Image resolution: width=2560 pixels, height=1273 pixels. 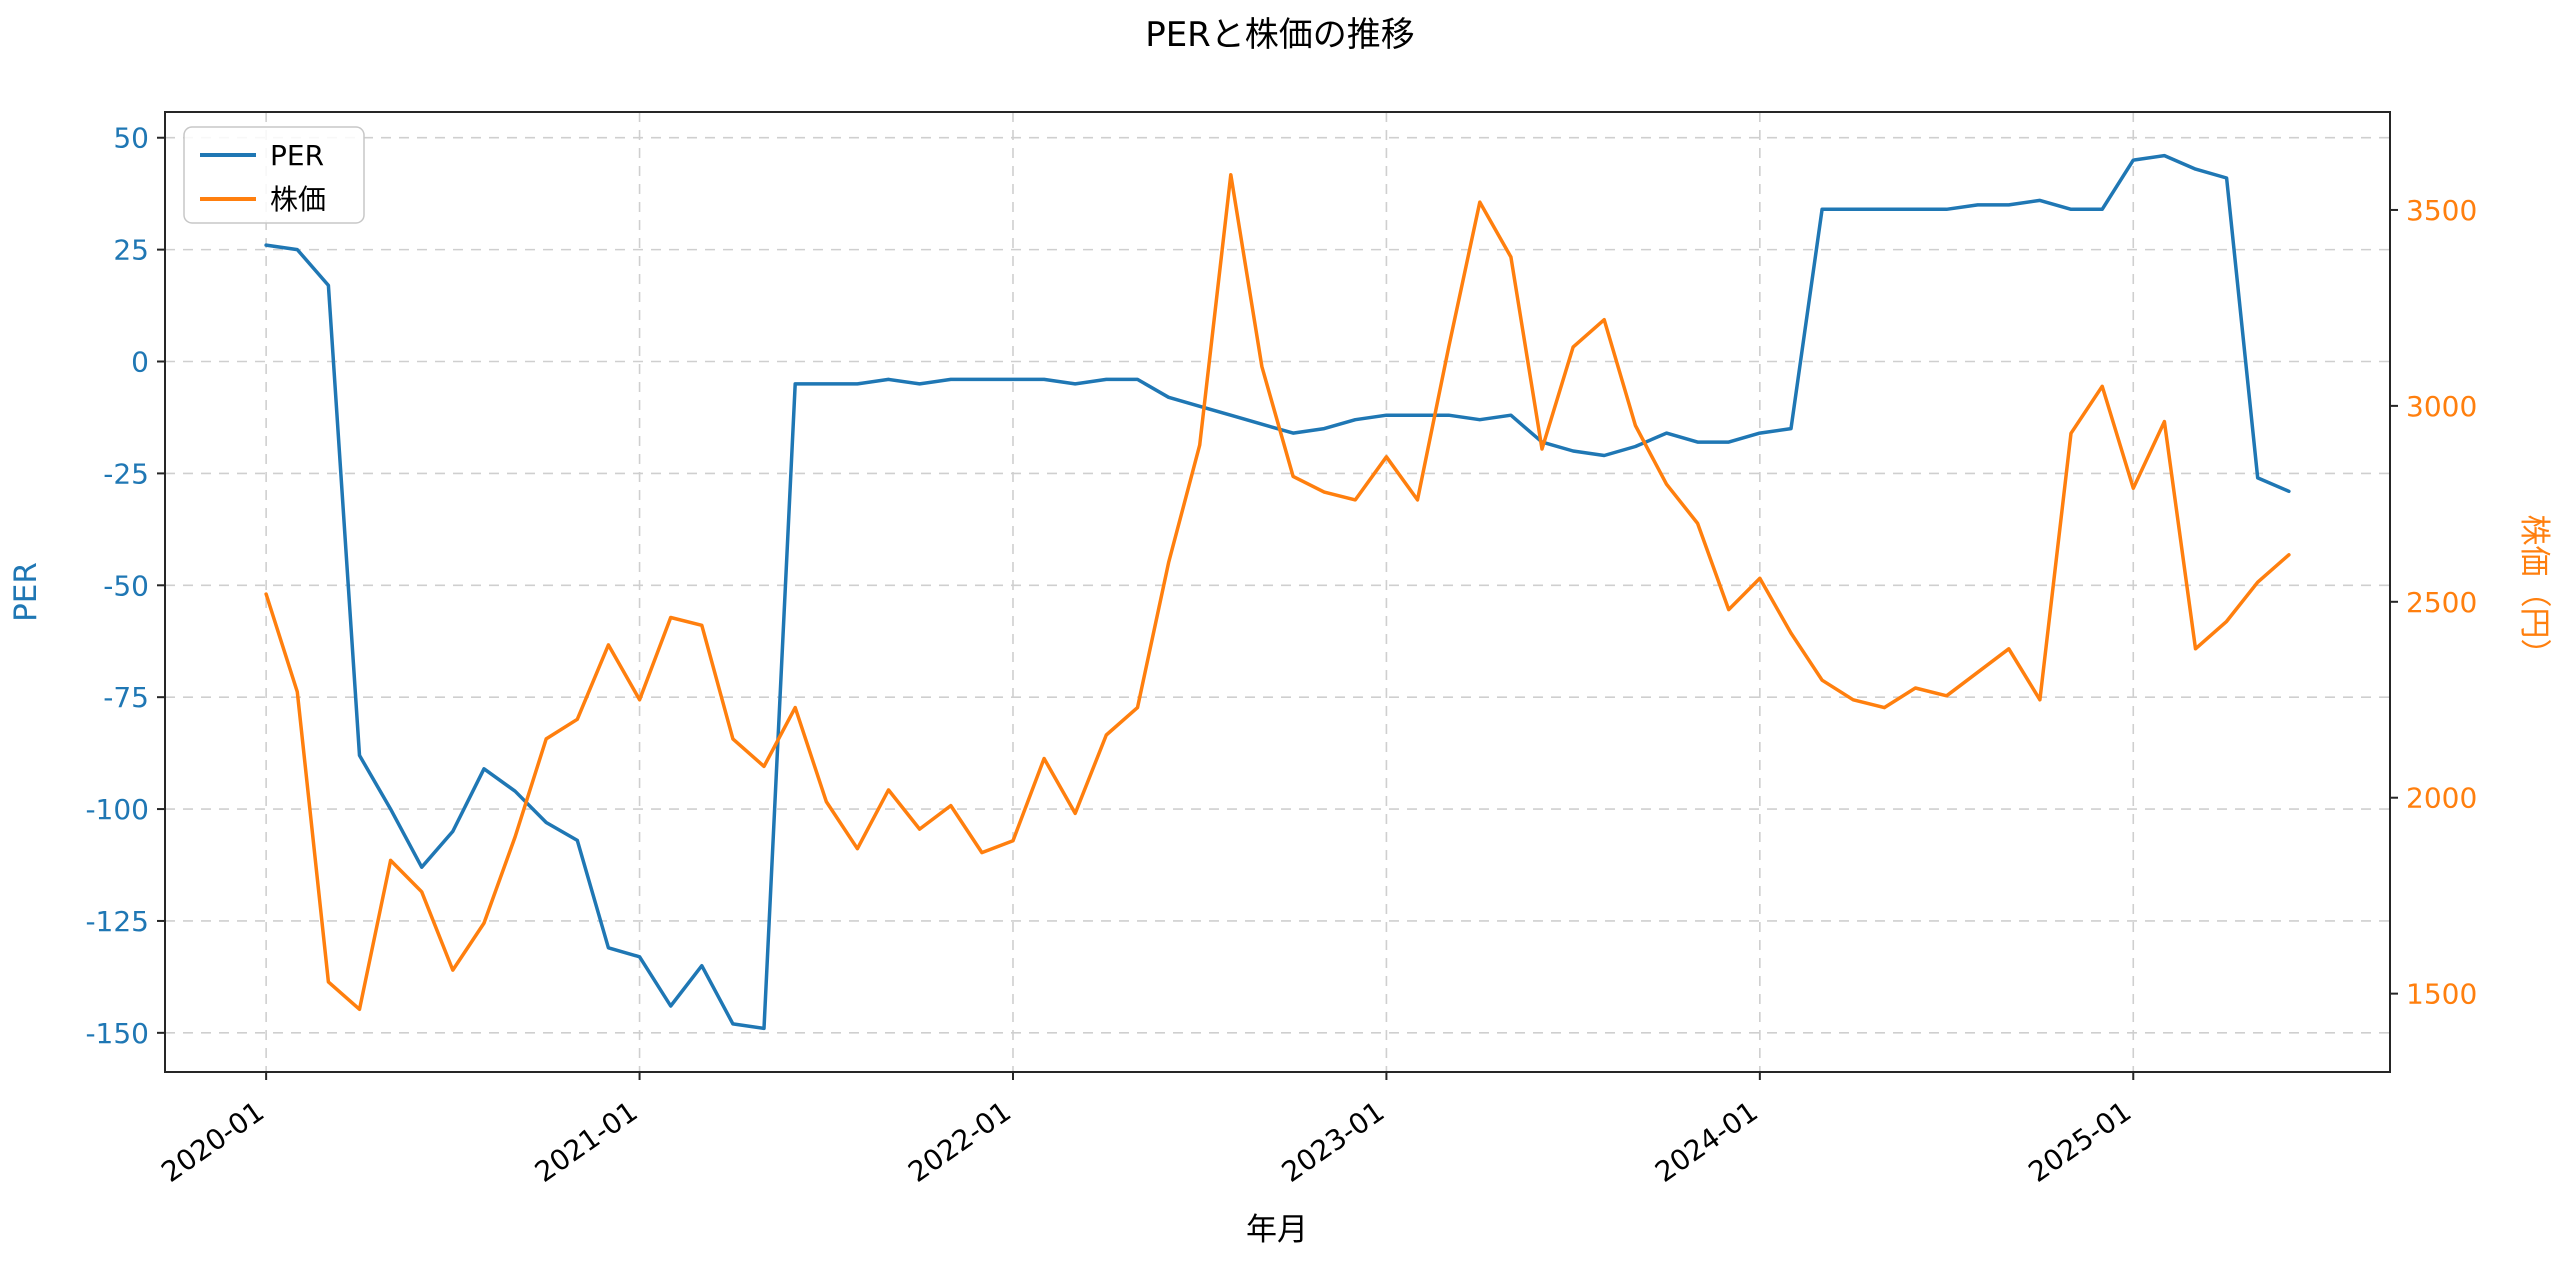 I want to click on y-tick-left-label: -25, so click(x=126, y=473).